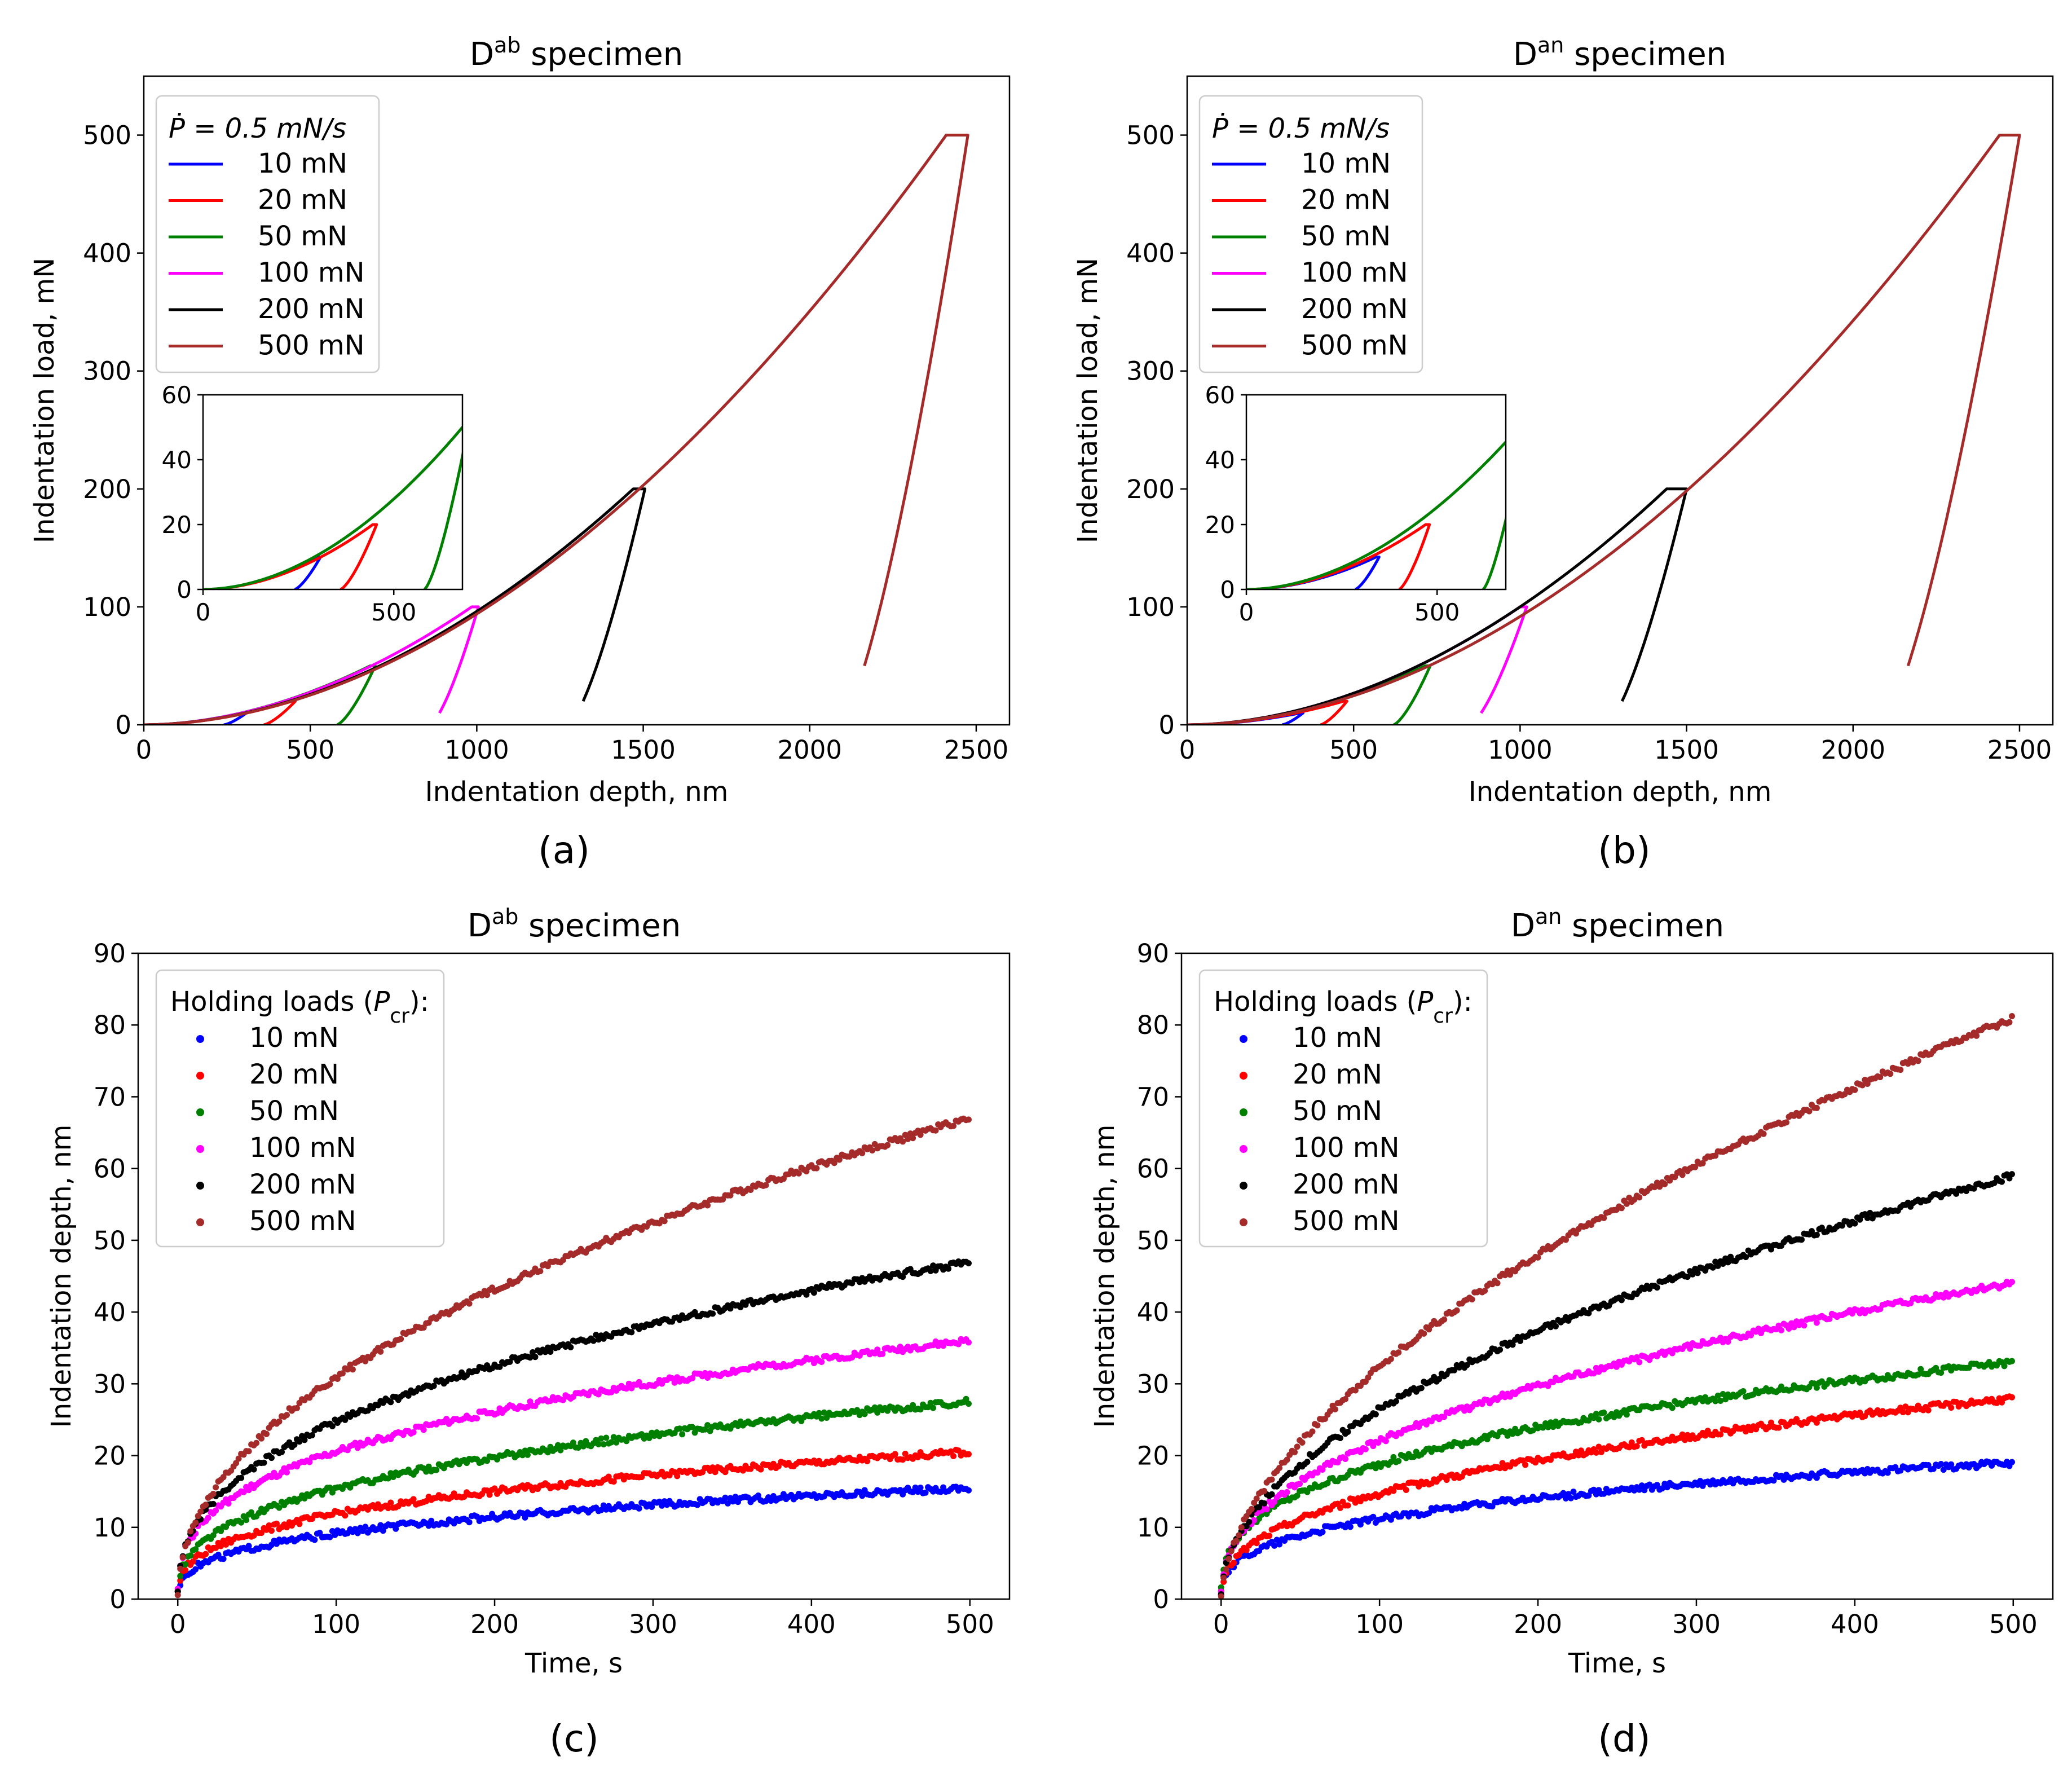 Image resolution: width=2072 pixels, height=1792 pixels. I want to click on legend-box, so click(300, 1108).